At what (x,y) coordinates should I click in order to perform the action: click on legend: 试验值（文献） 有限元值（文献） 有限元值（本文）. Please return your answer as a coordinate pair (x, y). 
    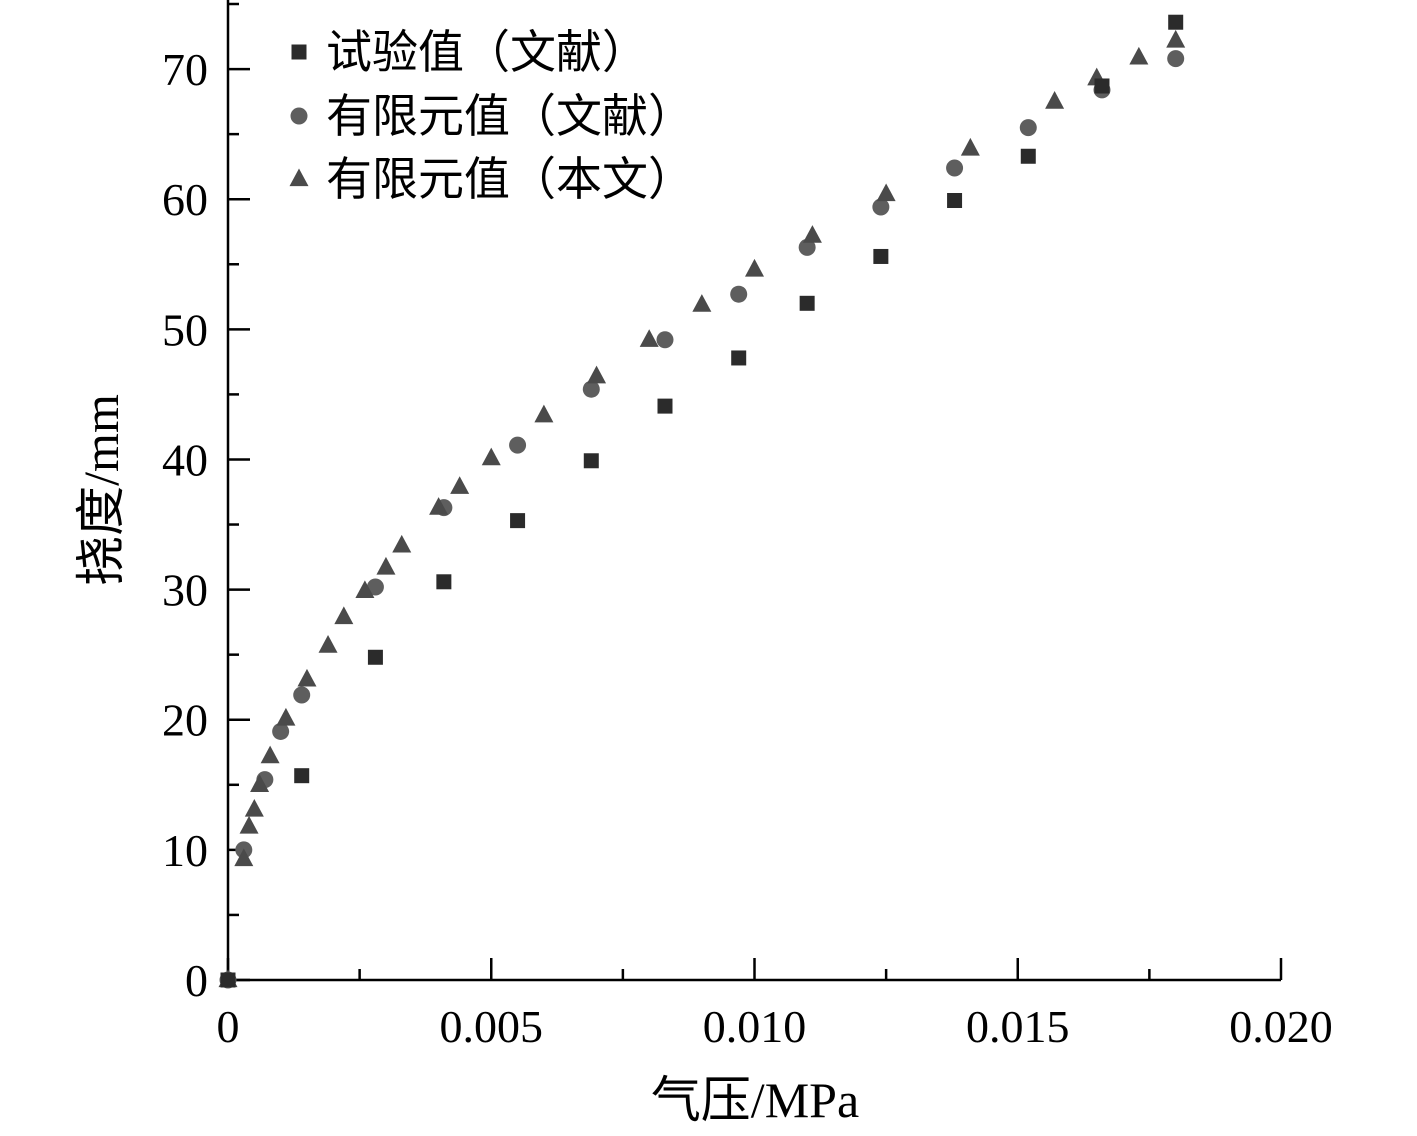
    Looking at the image, I should click on (491, 116).